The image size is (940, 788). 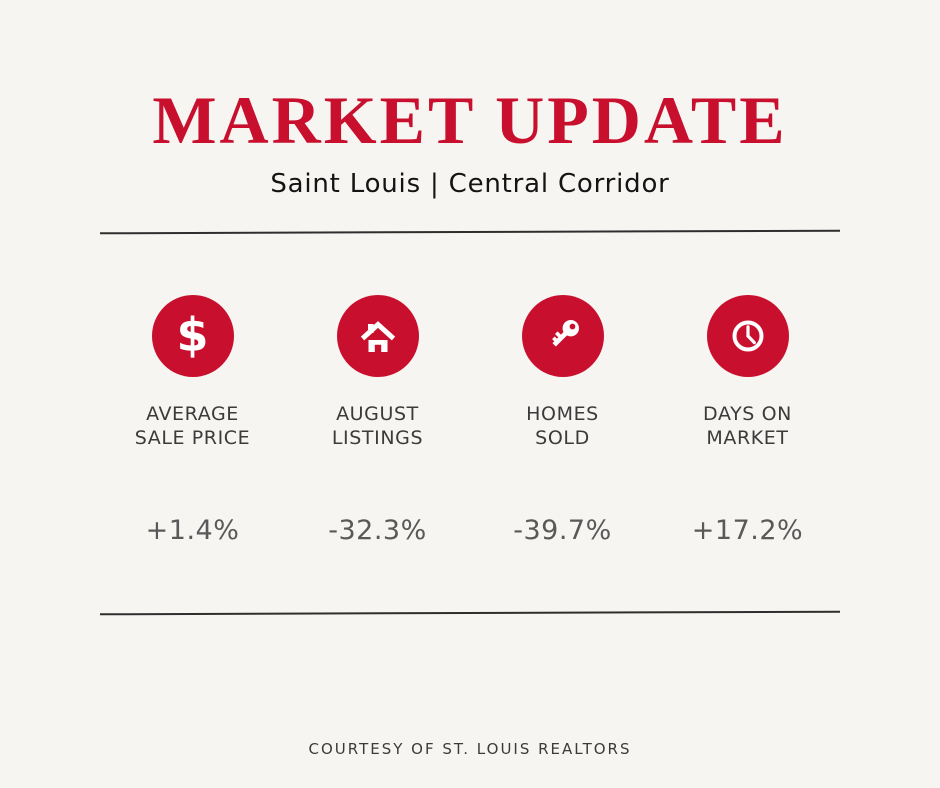 I want to click on divider-top, so click(x=470, y=232).